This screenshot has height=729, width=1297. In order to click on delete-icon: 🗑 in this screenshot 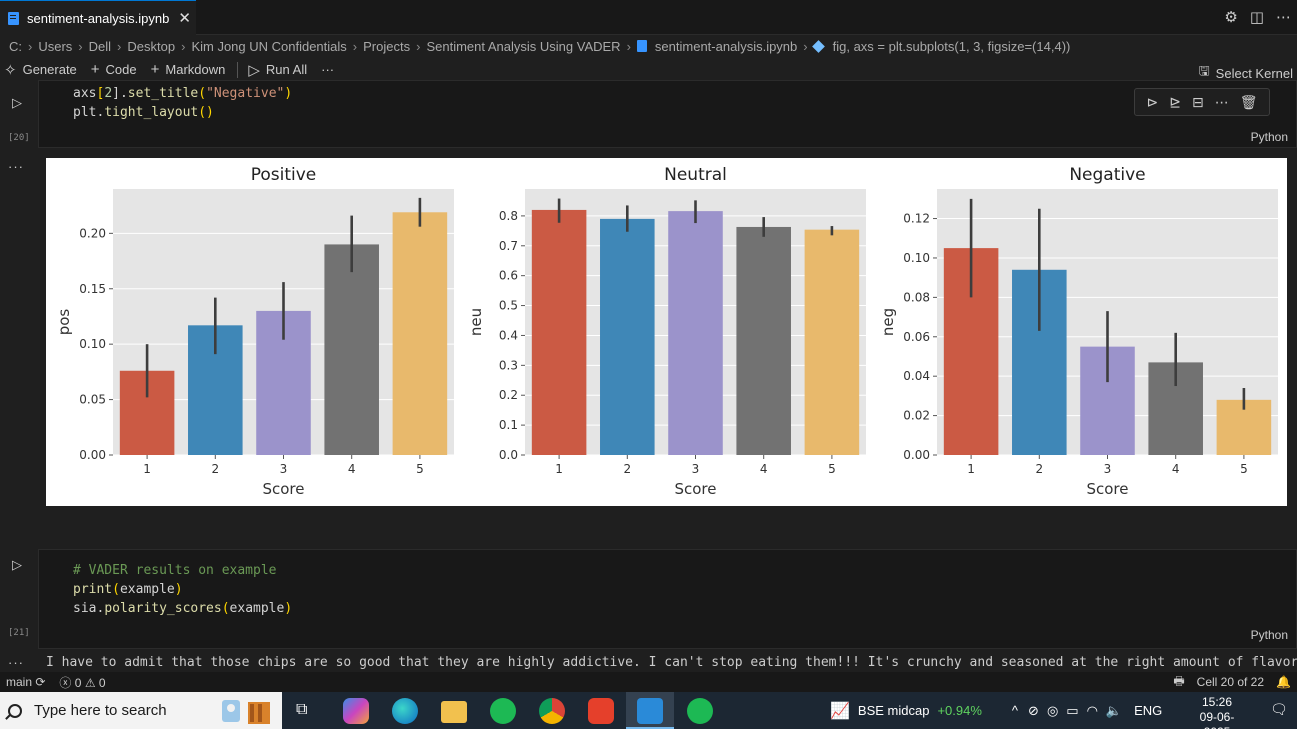, I will do `click(1248, 101)`.